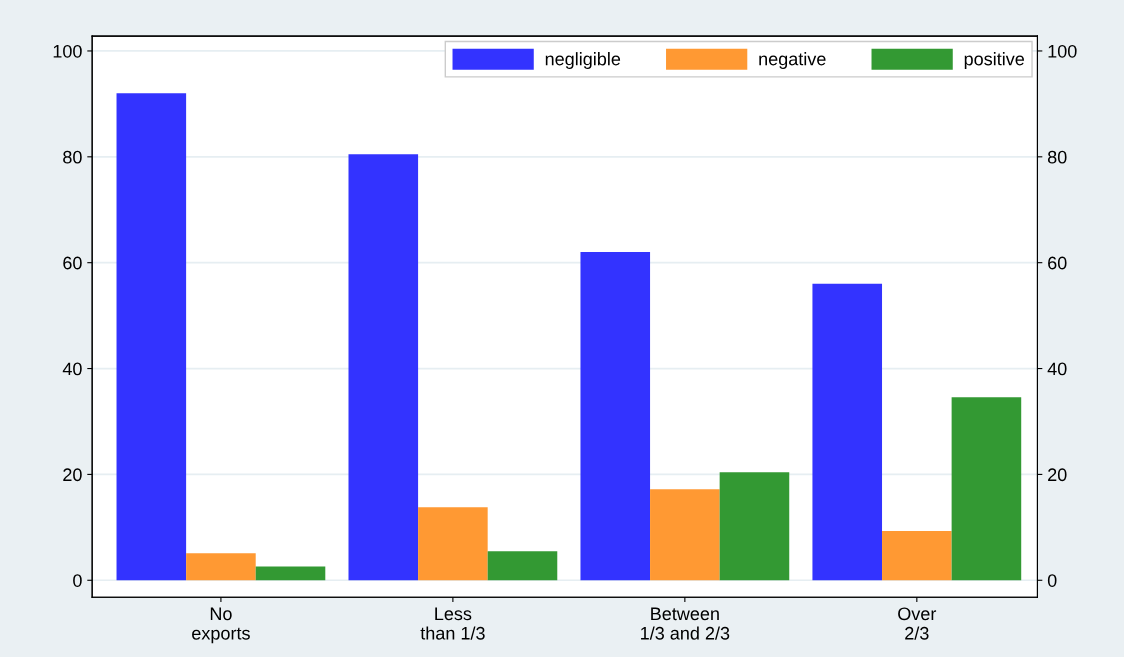 This screenshot has width=1124, height=657. I want to click on legend-label: positive, so click(994, 60).